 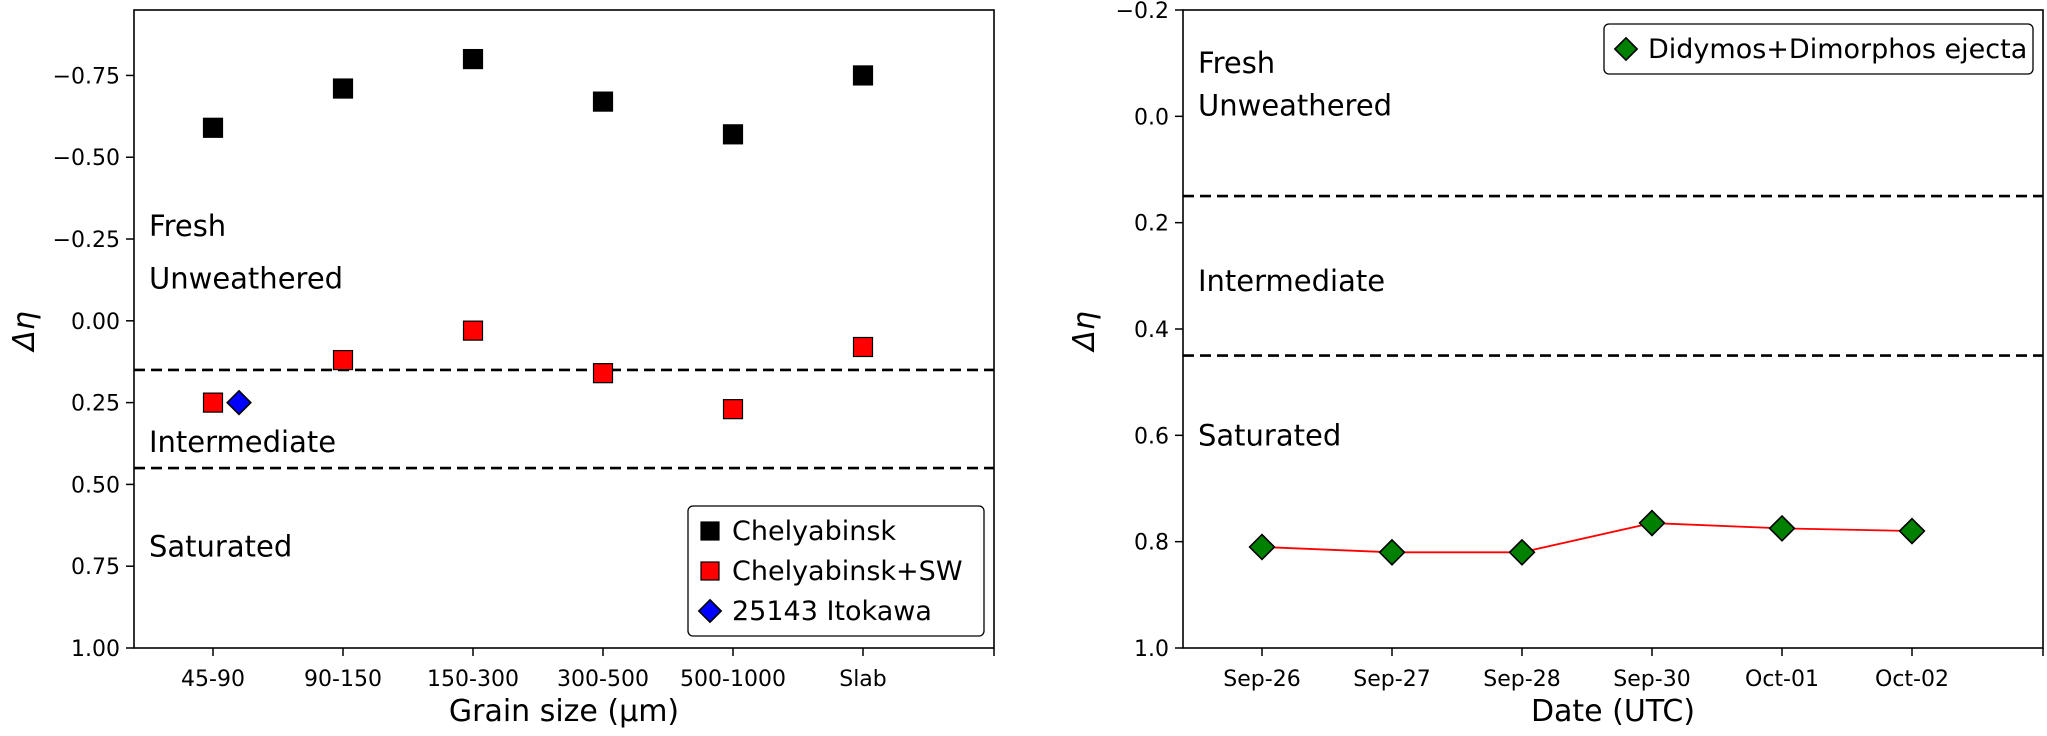 I want to click on right-legend: Didymos+Dimorphos ejecta, so click(x=1818, y=49).